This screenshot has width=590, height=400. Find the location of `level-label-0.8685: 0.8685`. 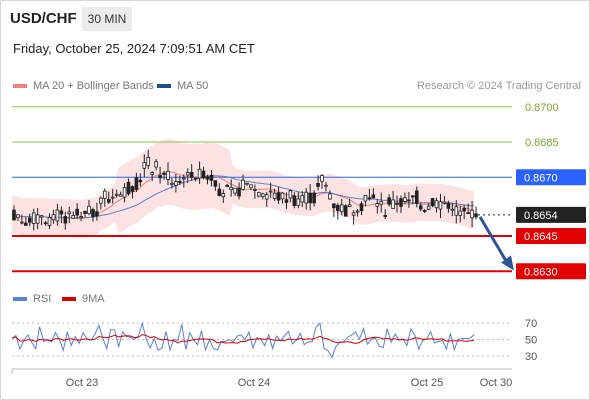

level-label-0.8685: 0.8685 is located at coordinates (542, 143).